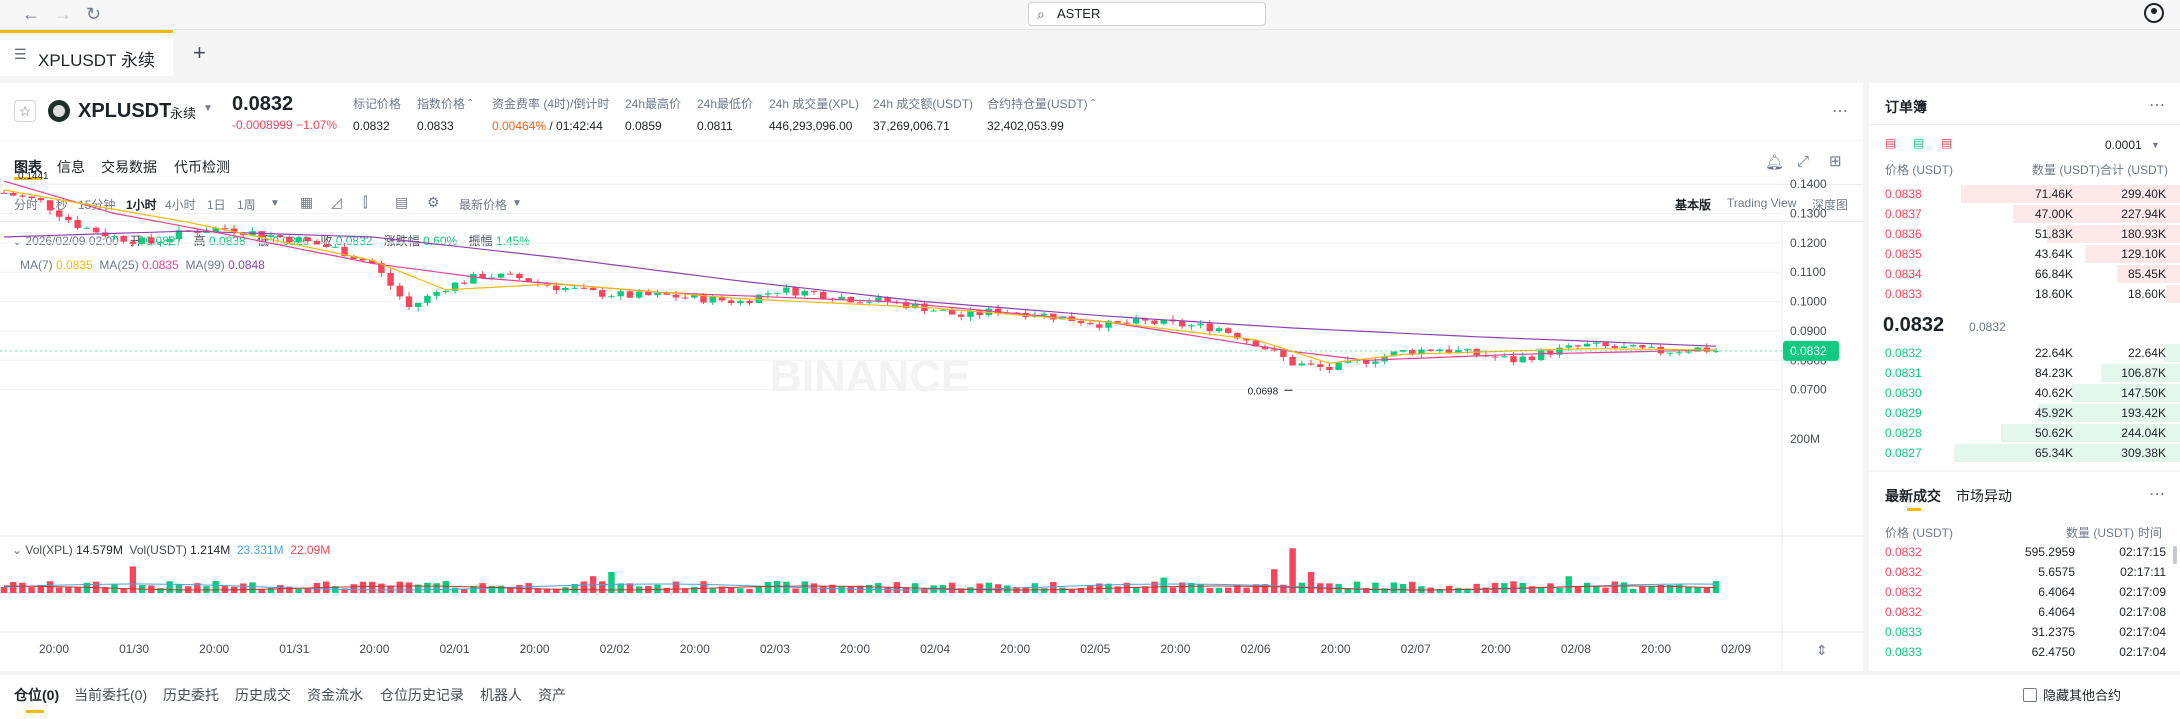 The height and width of the screenshot is (719, 2180). I want to click on back-icon: ←, so click(31, 14).